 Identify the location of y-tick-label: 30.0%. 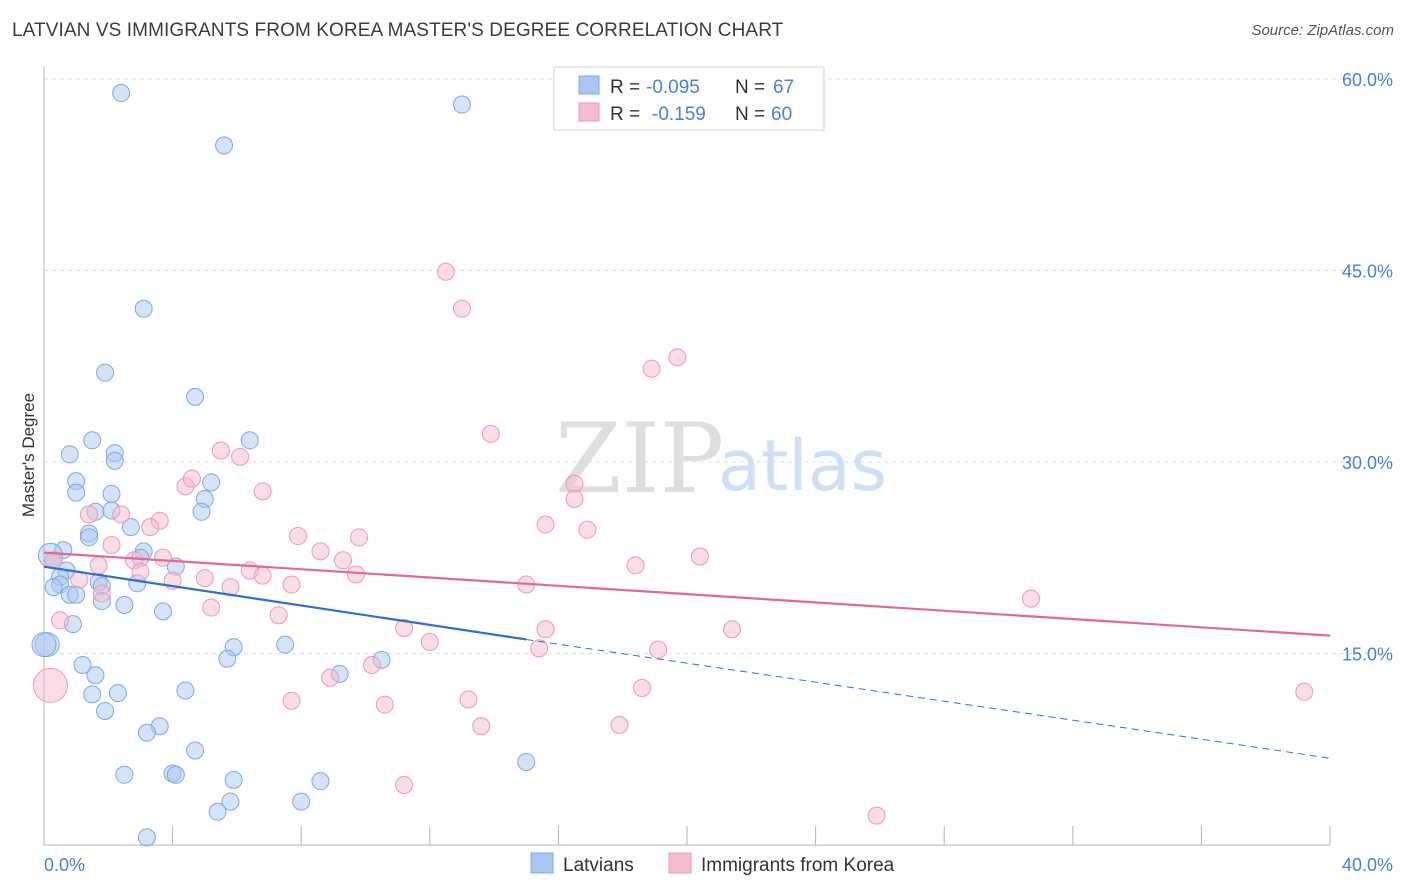
(1367, 463).